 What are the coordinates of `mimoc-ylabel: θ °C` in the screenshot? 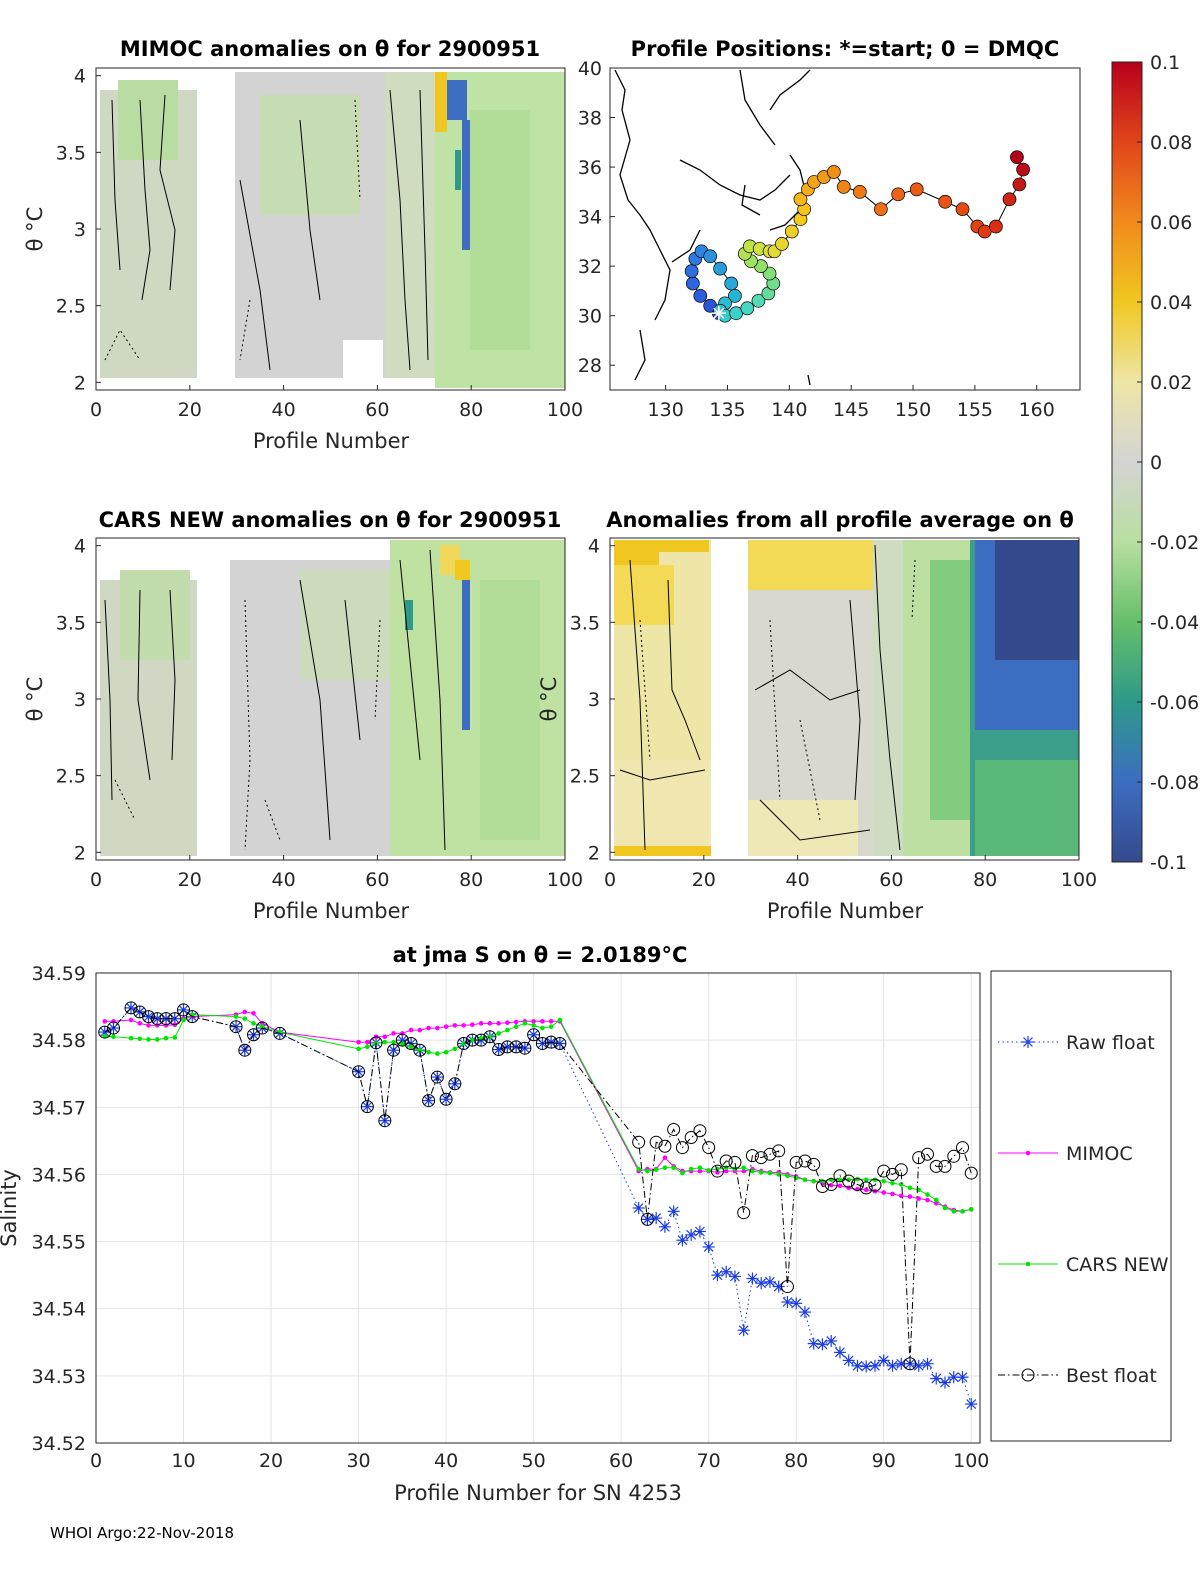 It's located at (35, 229).